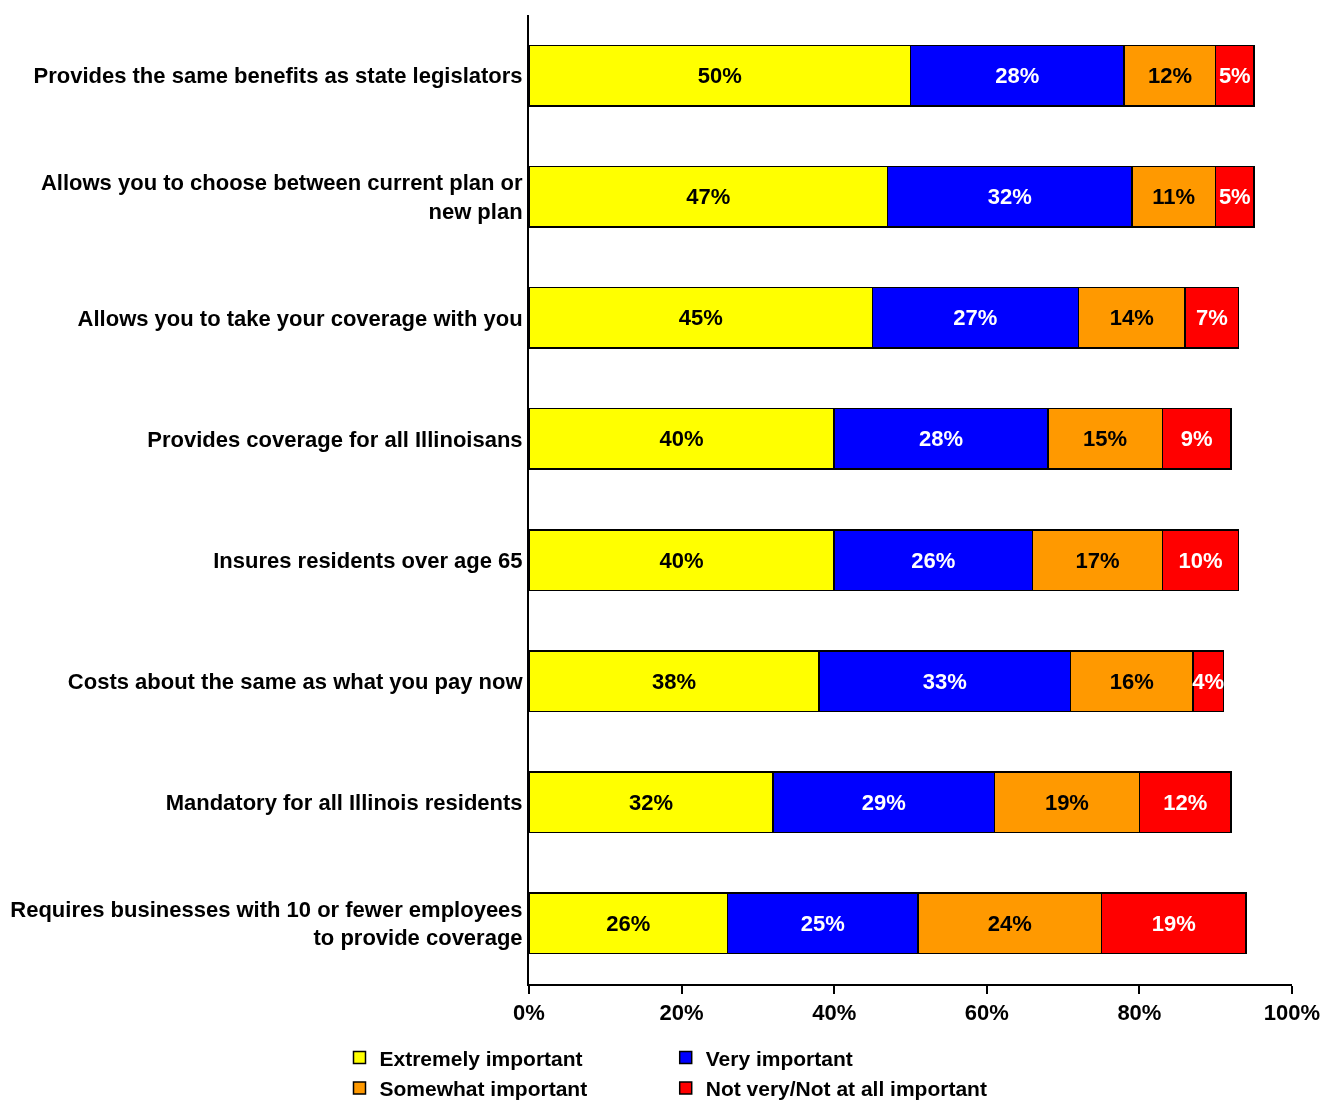 The height and width of the screenshot is (1114, 1332). I want to click on y-tick-label: Provides the same benefits as state legislators, so click(278, 76).